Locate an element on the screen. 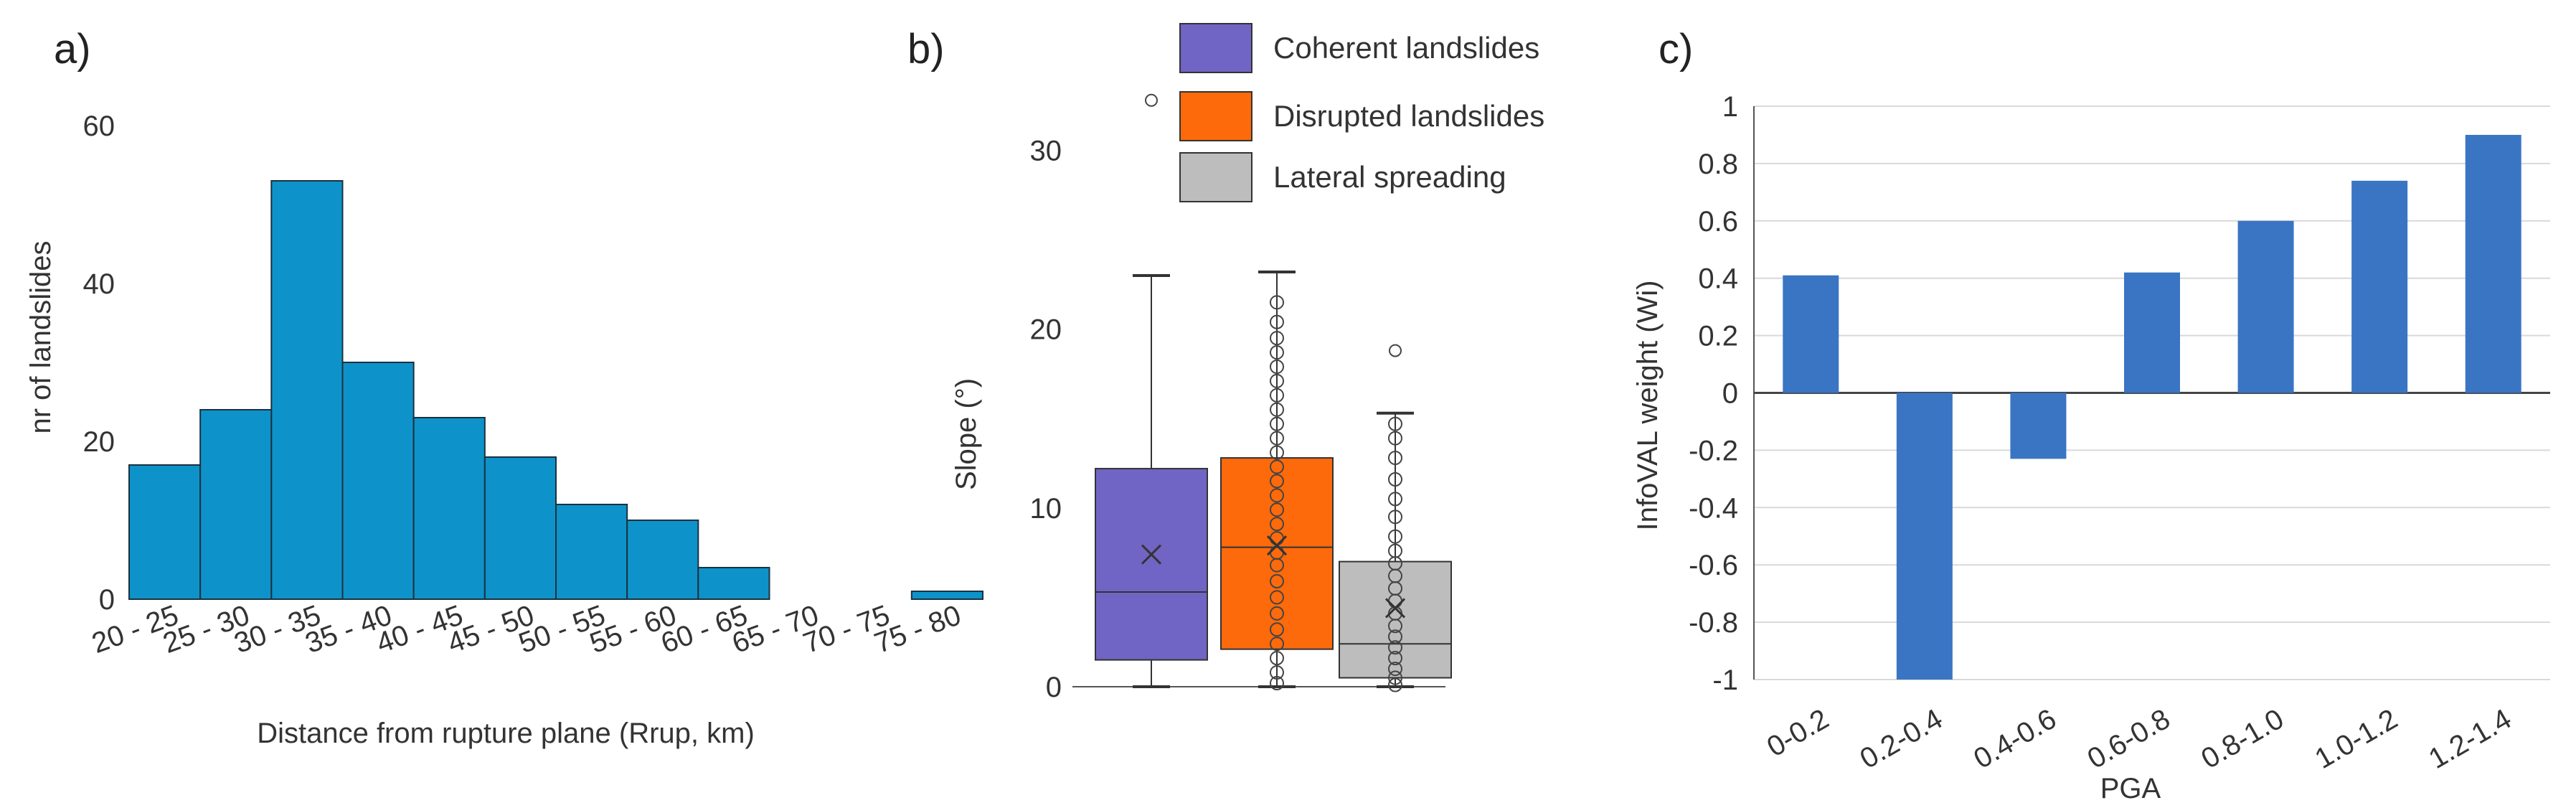  panel-c-label: c) is located at coordinates (1676, 49).